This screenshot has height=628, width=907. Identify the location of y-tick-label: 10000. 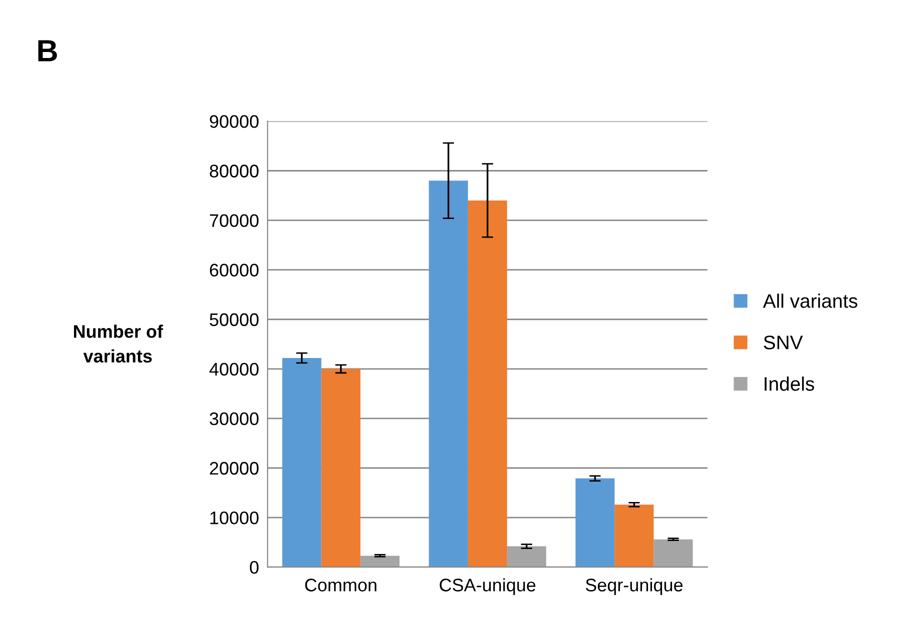
(234, 517).